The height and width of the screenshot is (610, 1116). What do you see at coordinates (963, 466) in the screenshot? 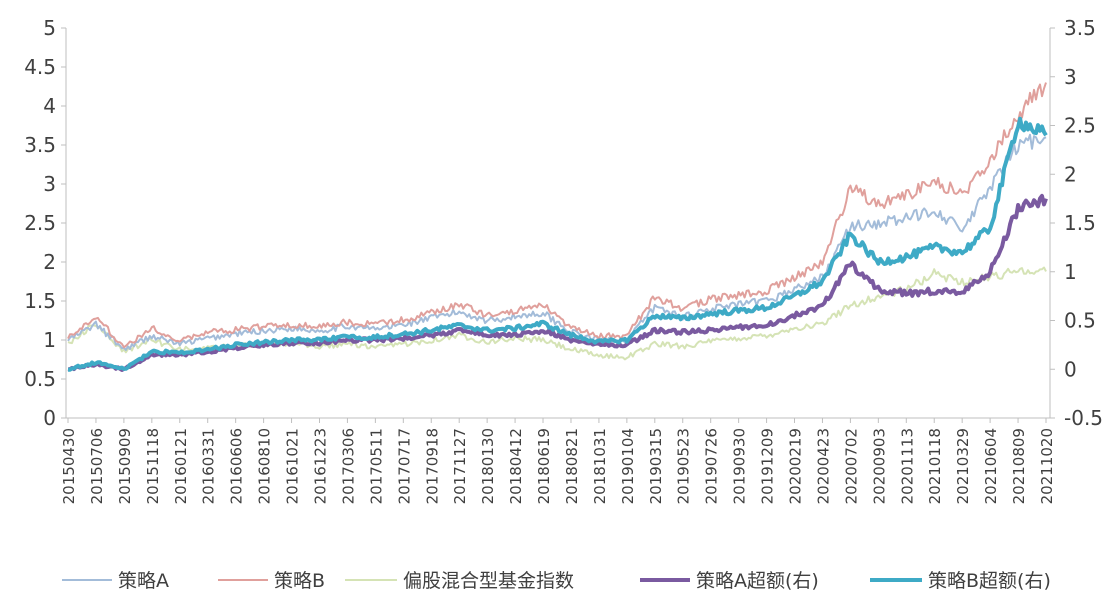
I see `x-tick-label: 20210329` at bounding box center [963, 466].